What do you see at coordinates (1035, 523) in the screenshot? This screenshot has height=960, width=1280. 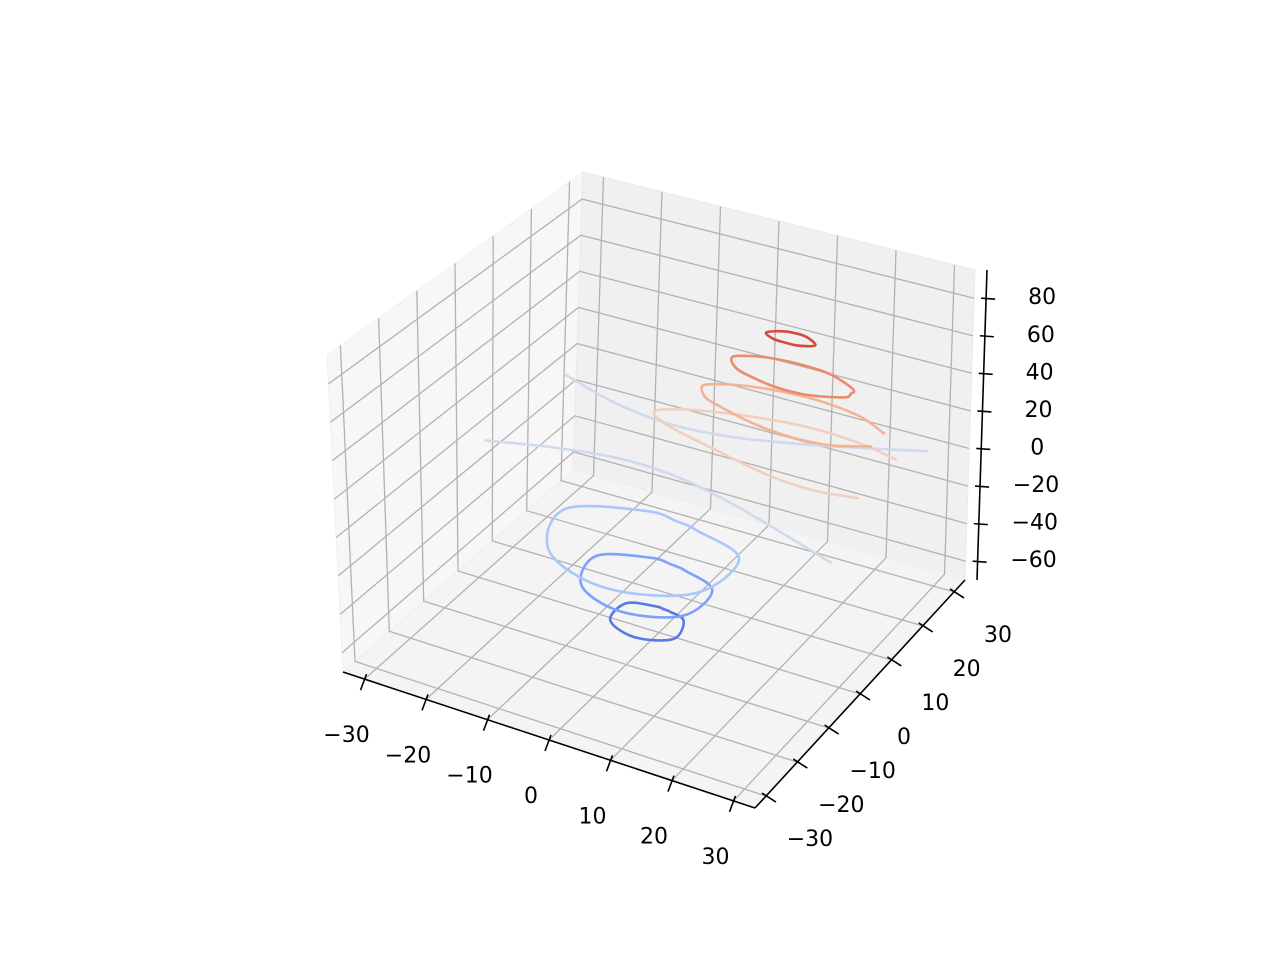 I see `z-tick-label: −40` at bounding box center [1035, 523].